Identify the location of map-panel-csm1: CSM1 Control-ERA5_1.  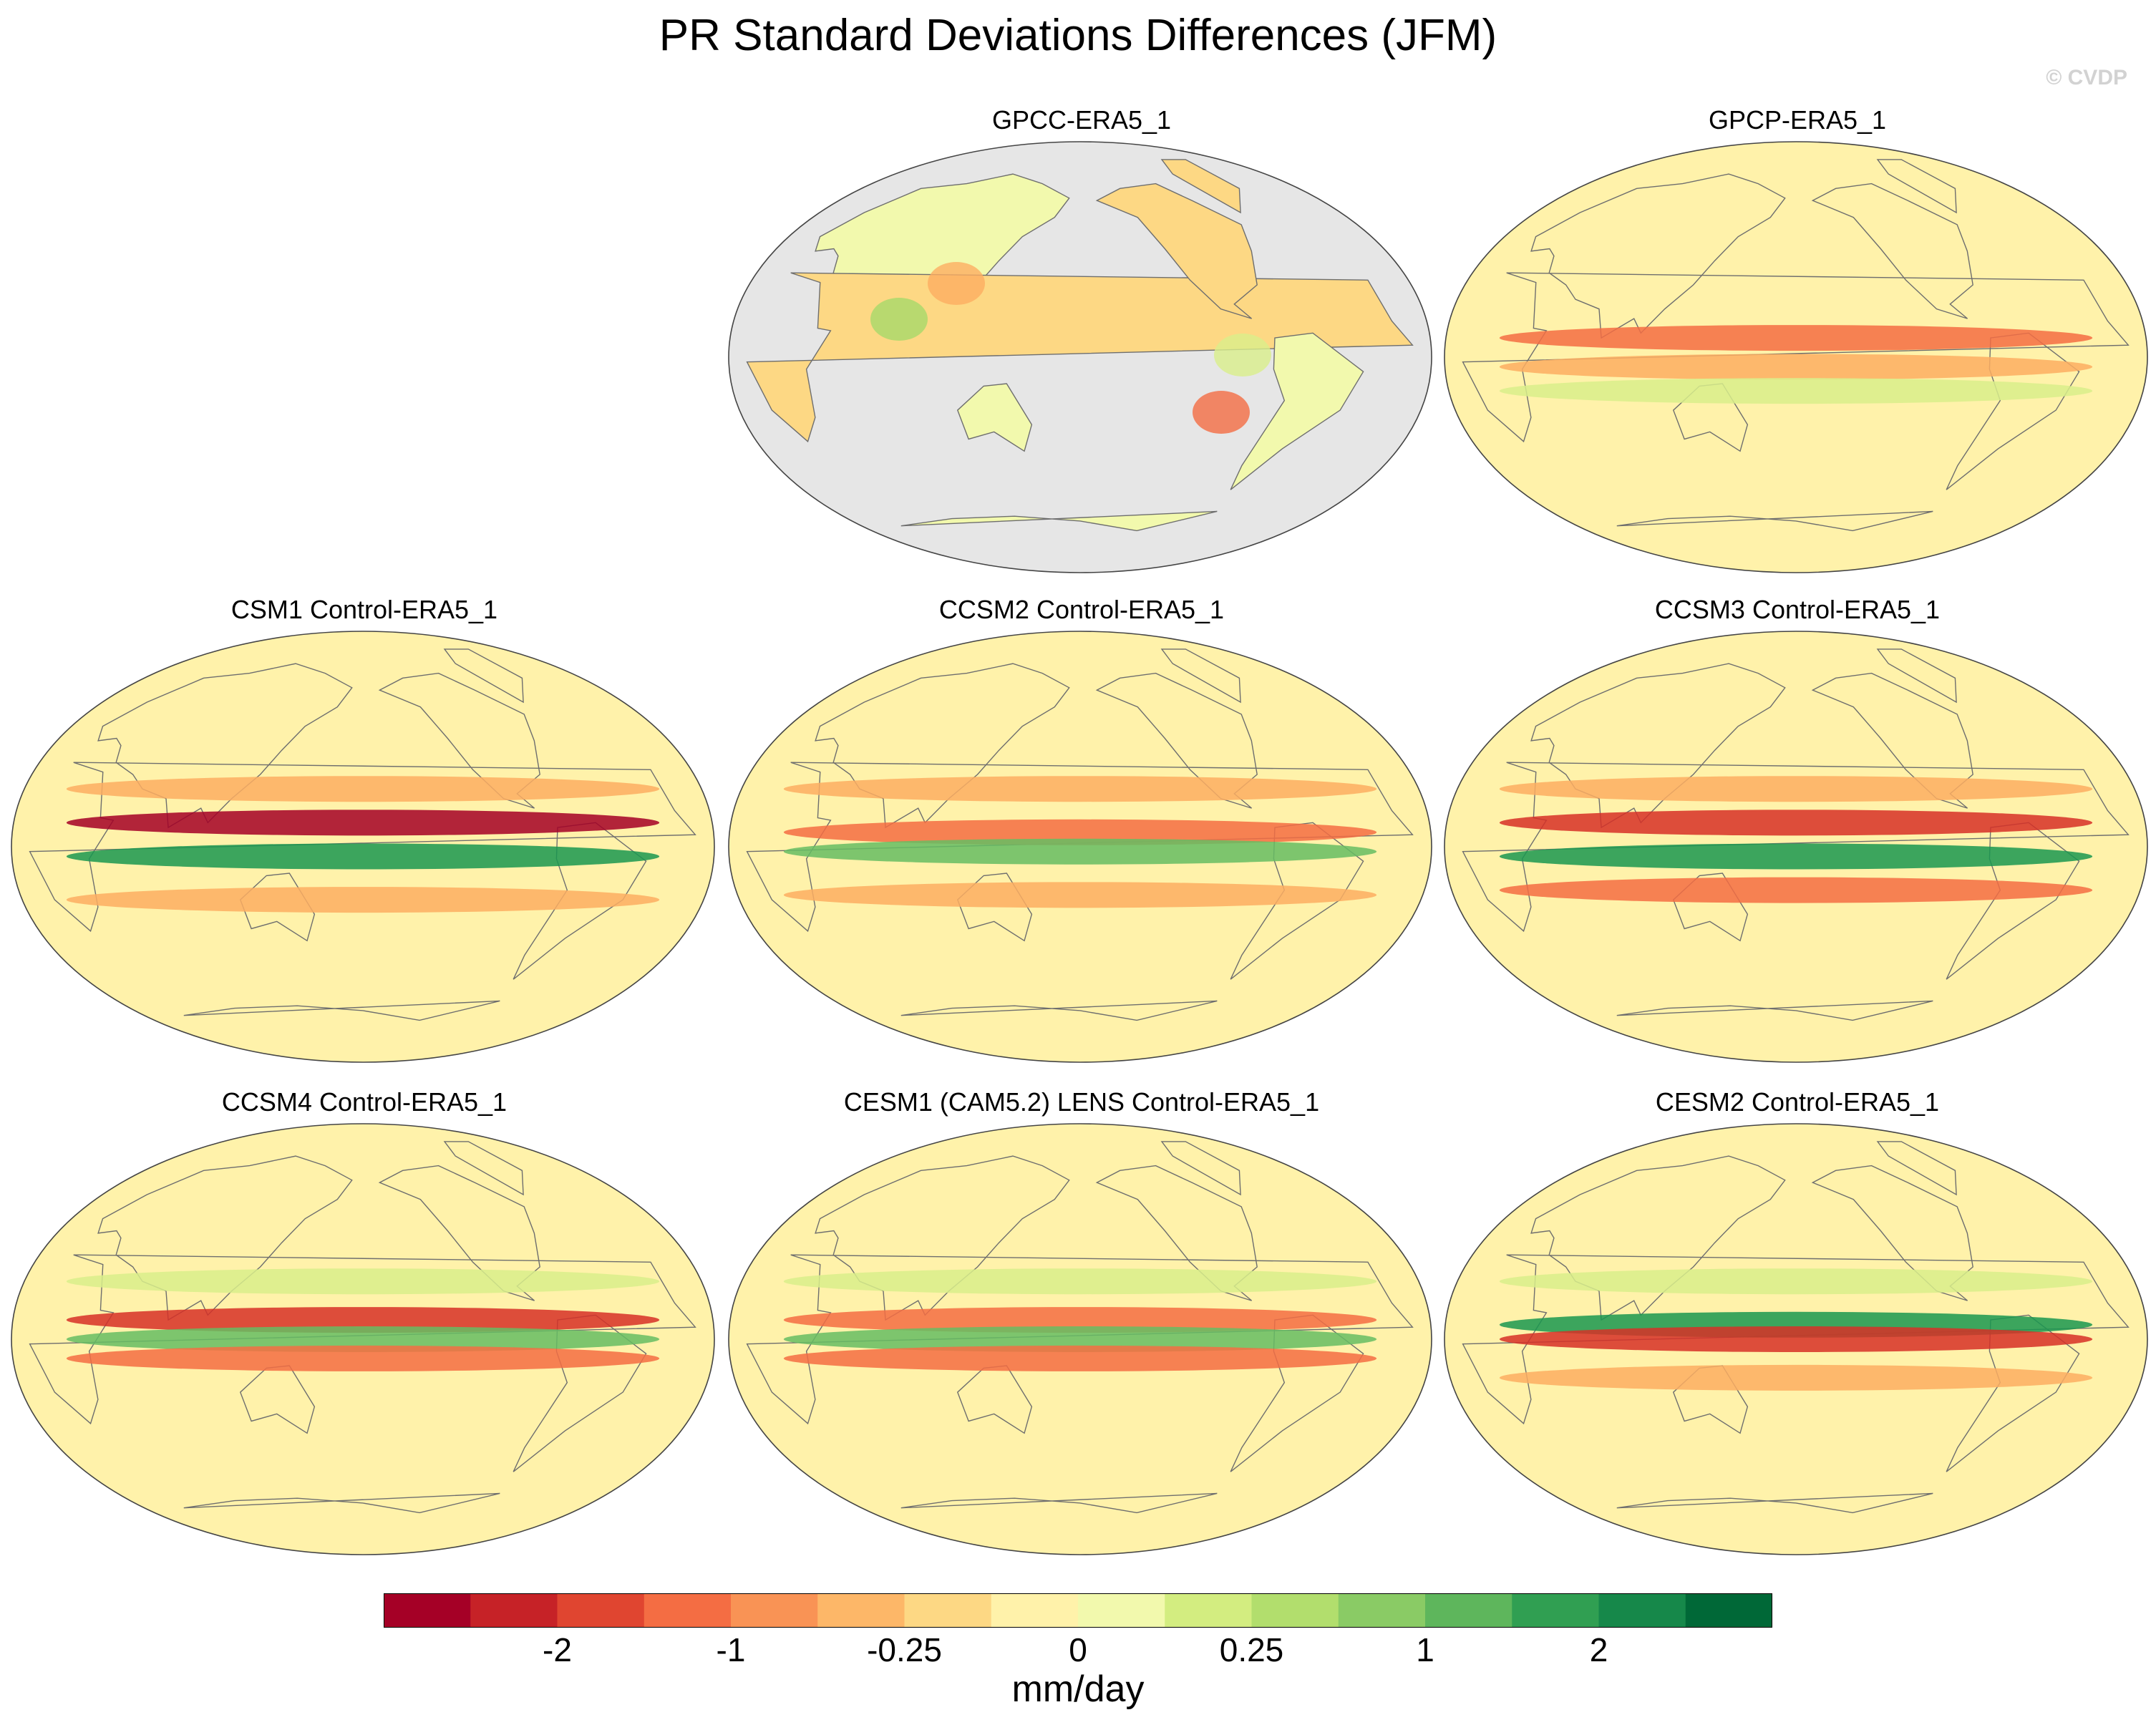
(365, 837).